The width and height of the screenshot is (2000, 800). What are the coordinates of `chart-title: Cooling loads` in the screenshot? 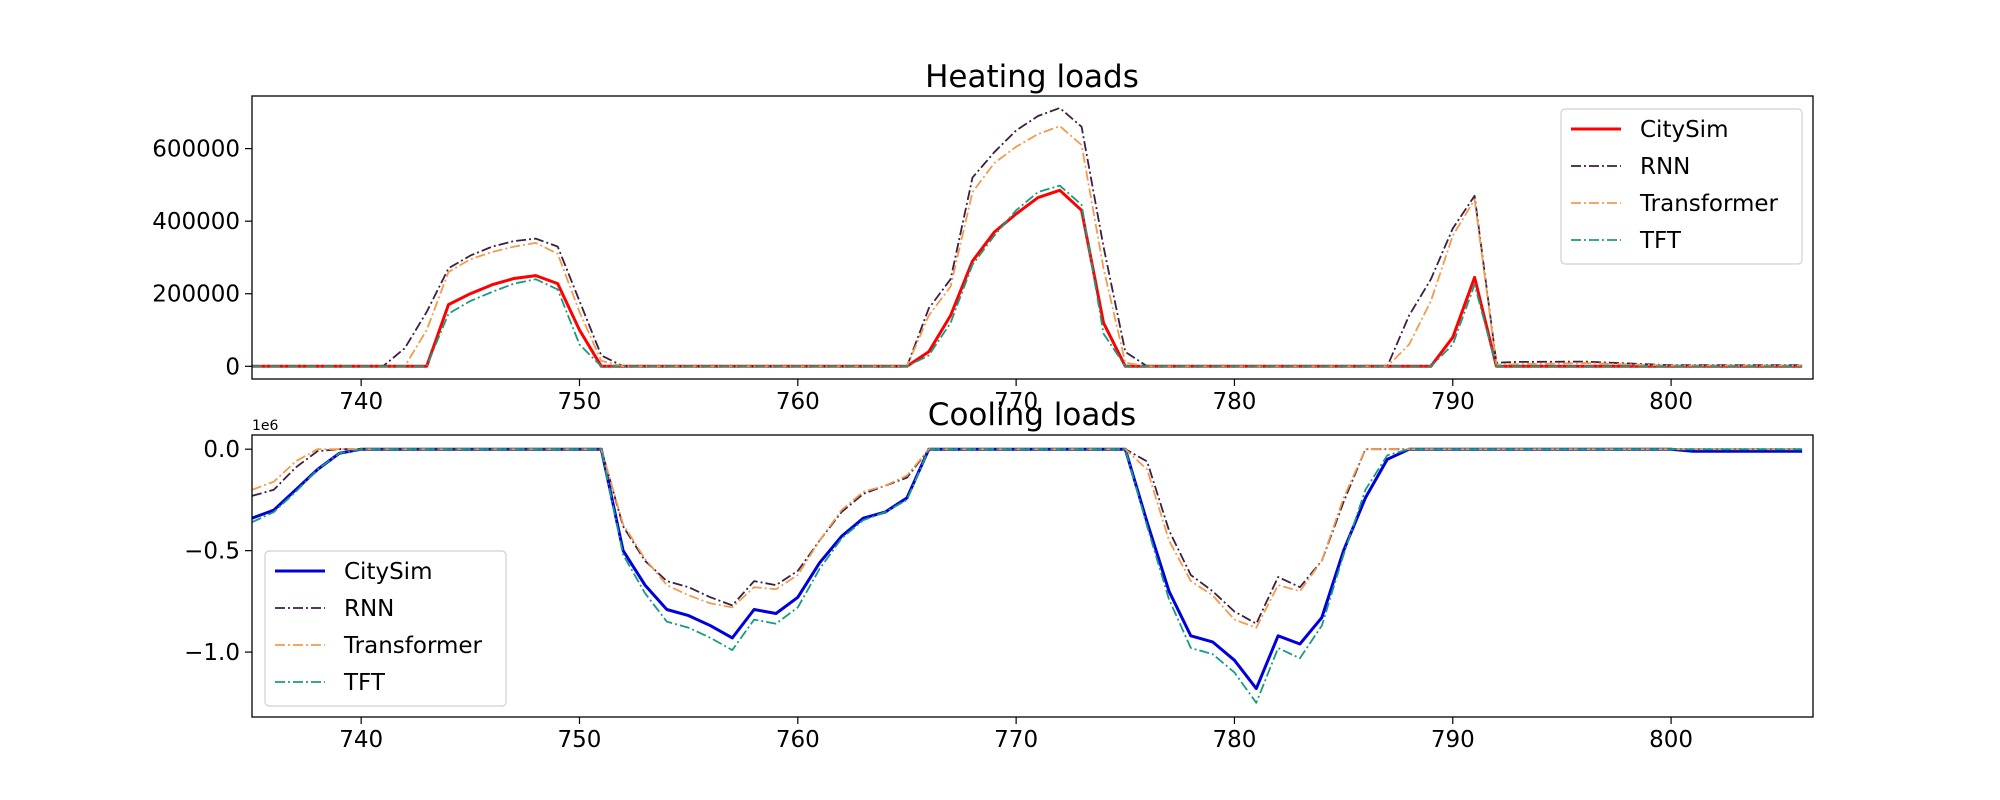 It's located at (1032, 415).